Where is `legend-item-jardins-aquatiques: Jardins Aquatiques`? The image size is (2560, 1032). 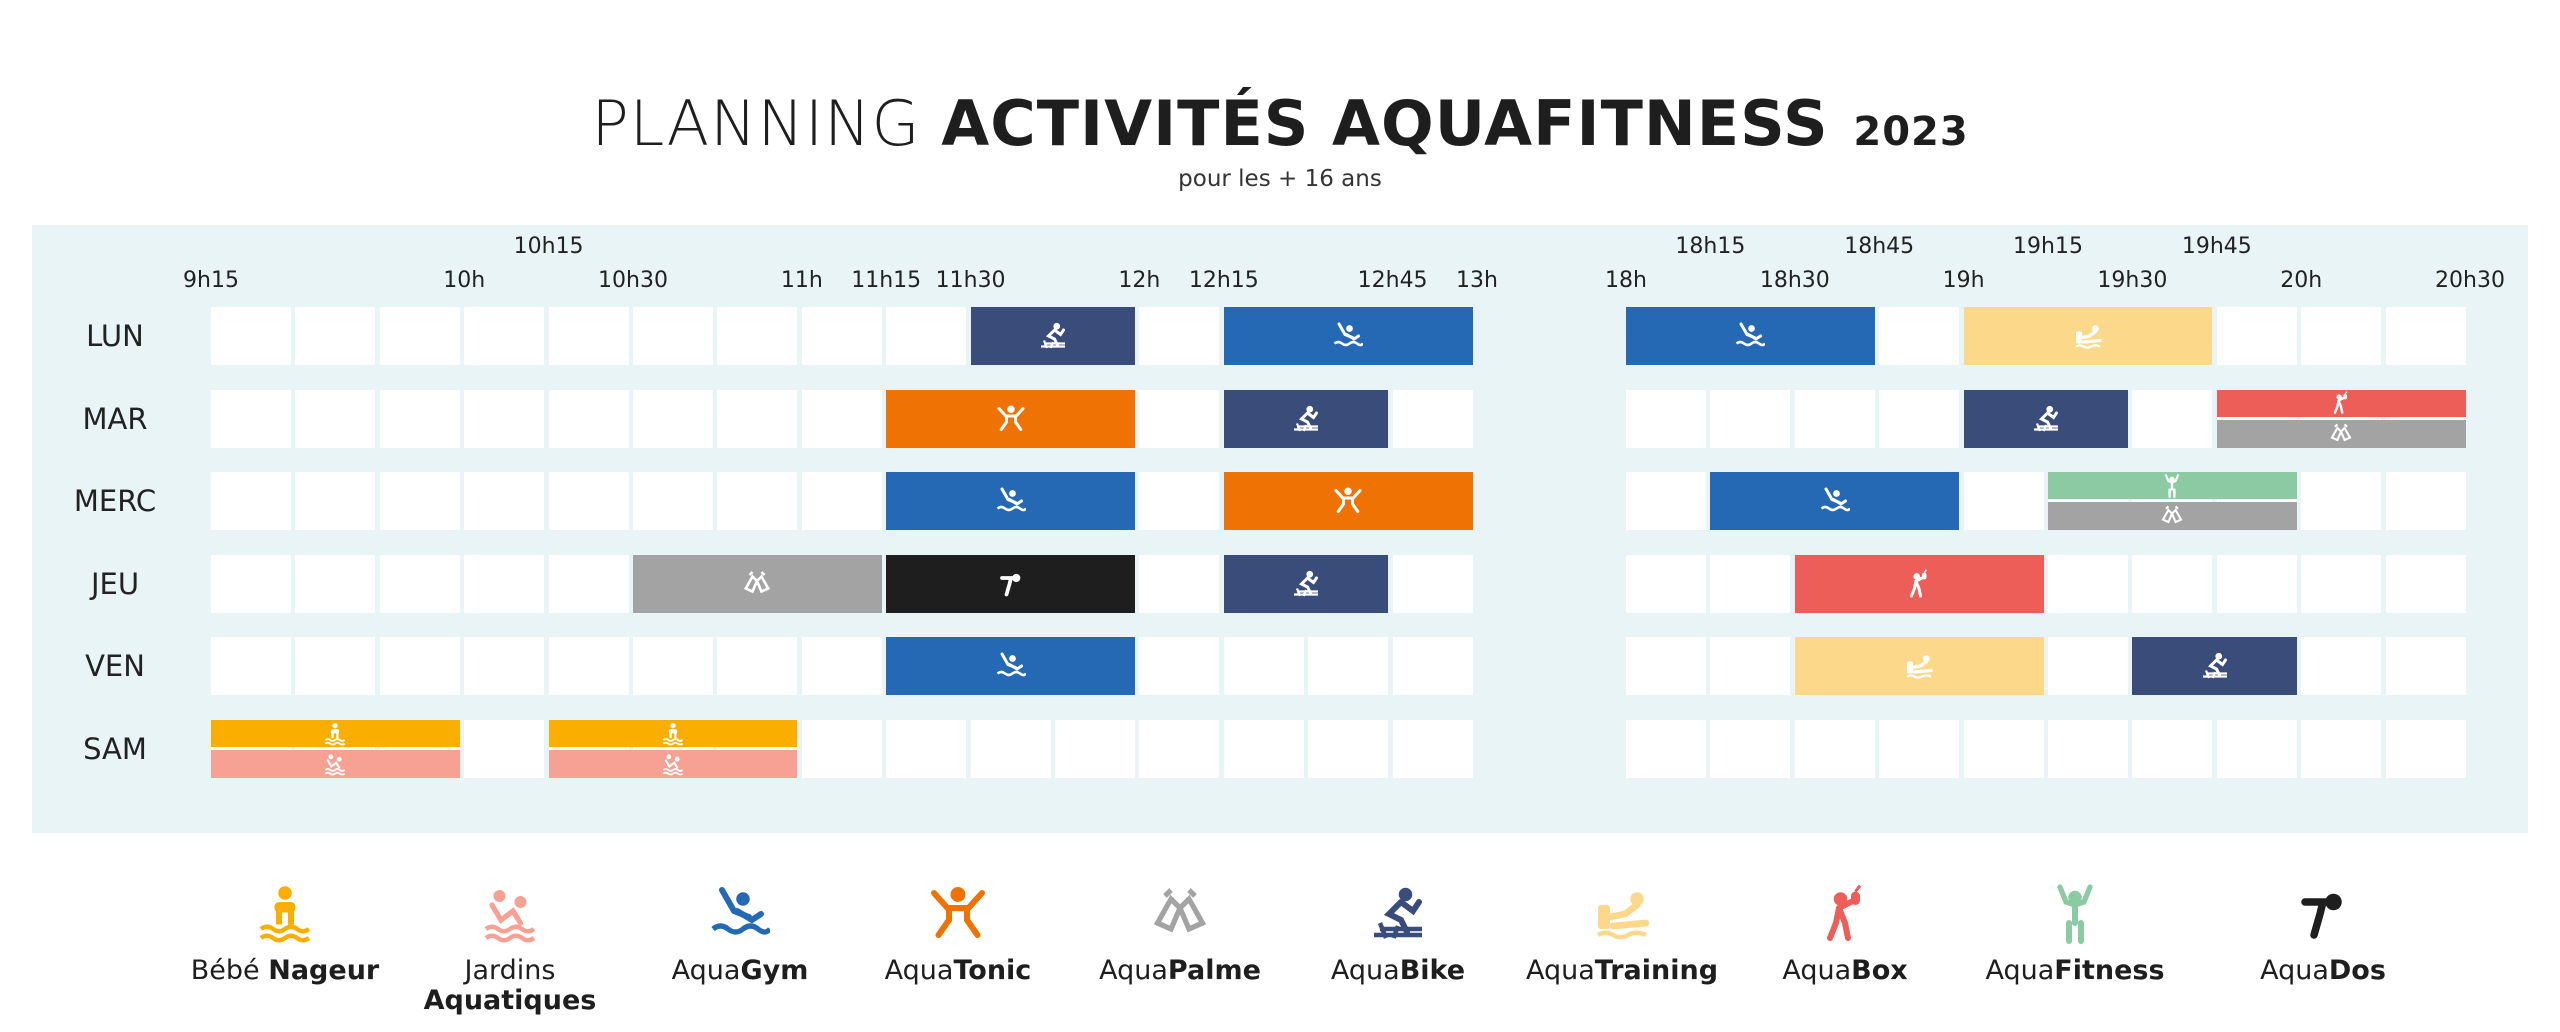
legend-item-jardins-aquatiques: Jardins Aquatiques is located at coordinates (510, 948).